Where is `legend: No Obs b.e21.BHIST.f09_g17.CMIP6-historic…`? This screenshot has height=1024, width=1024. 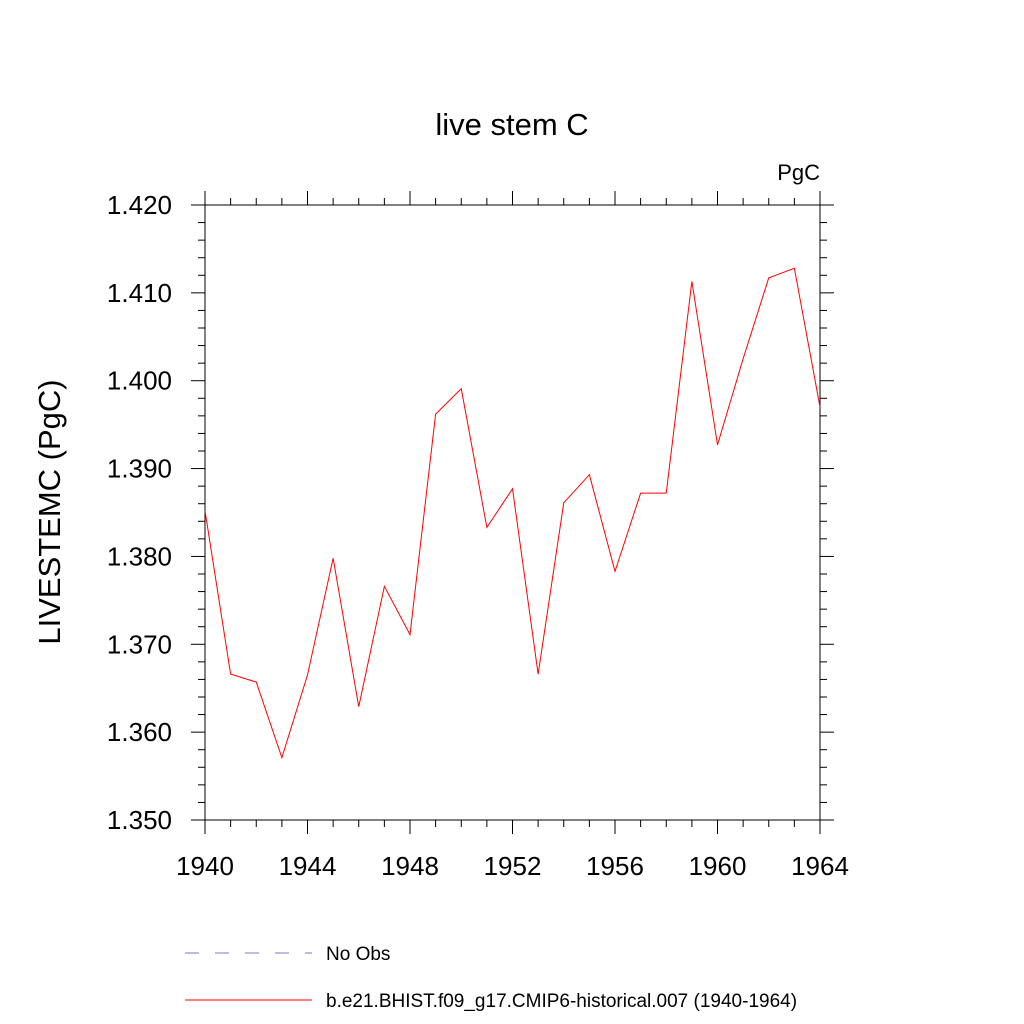 legend: No Obs b.e21.BHIST.f09_g17.CMIP6-historic… is located at coordinates (491, 978).